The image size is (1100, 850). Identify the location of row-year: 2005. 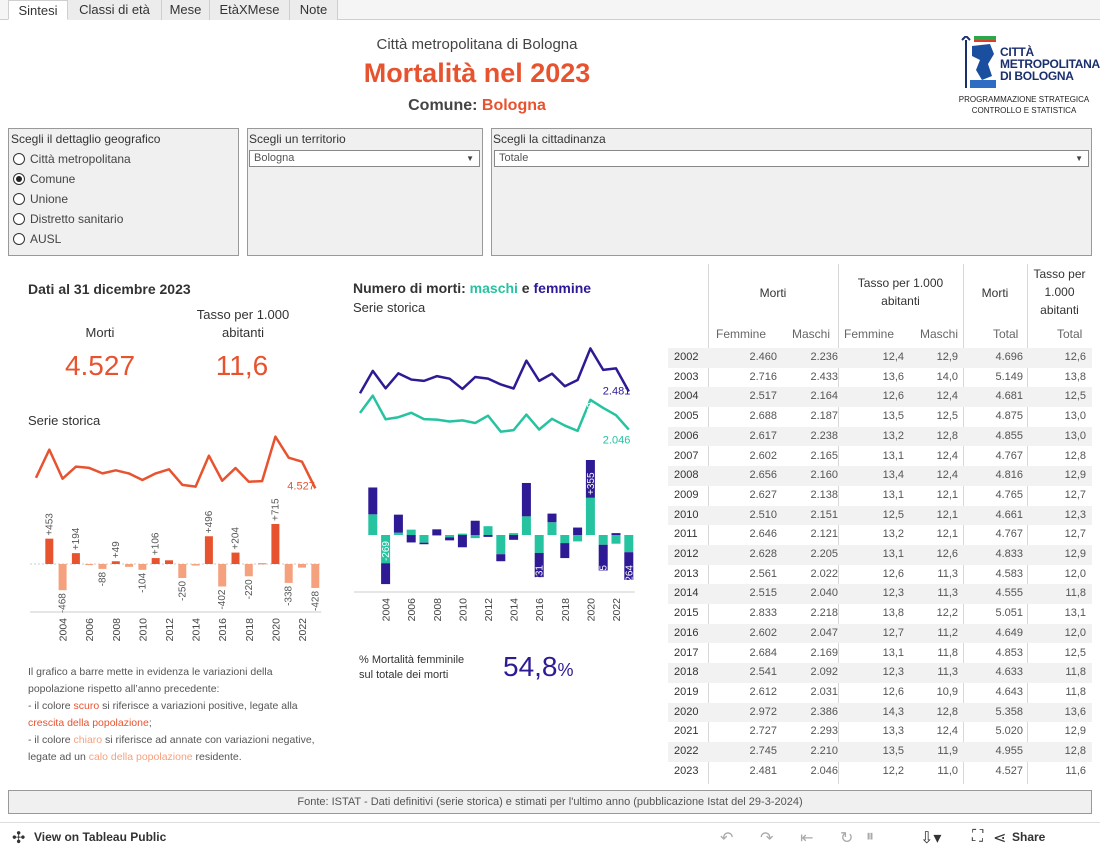
(686, 416).